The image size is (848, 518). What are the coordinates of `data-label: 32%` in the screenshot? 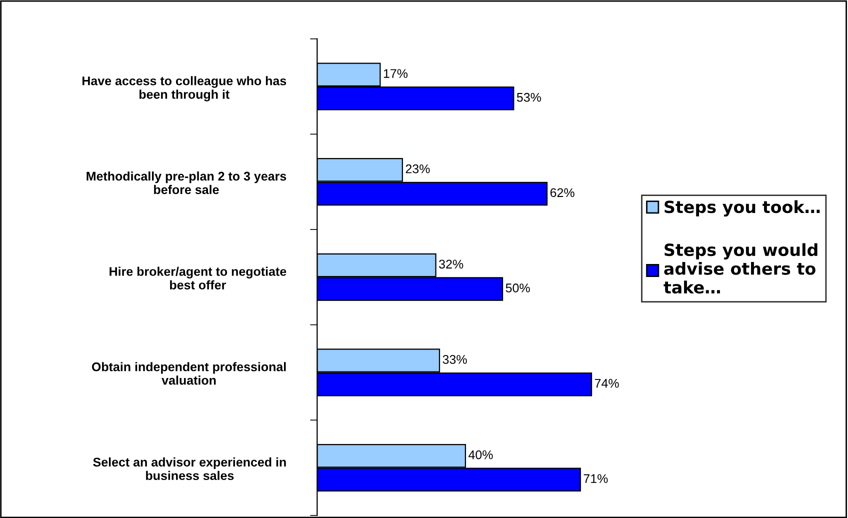 It's located at (451, 264).